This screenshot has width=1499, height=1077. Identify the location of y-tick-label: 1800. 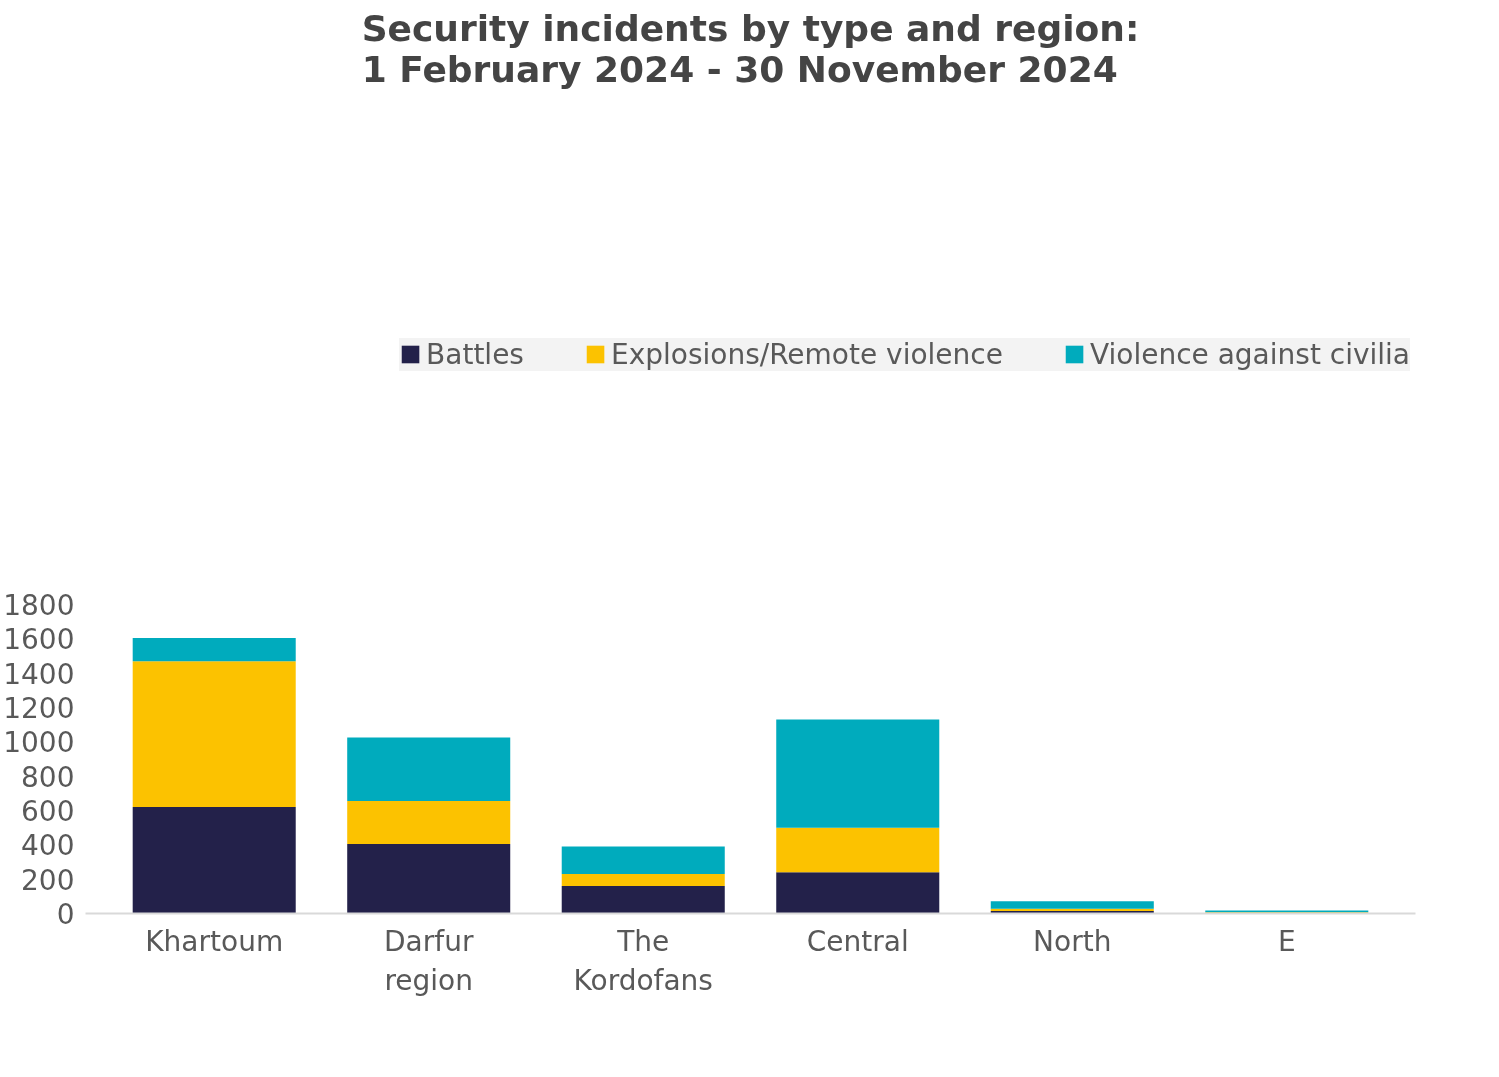
(39, 605).